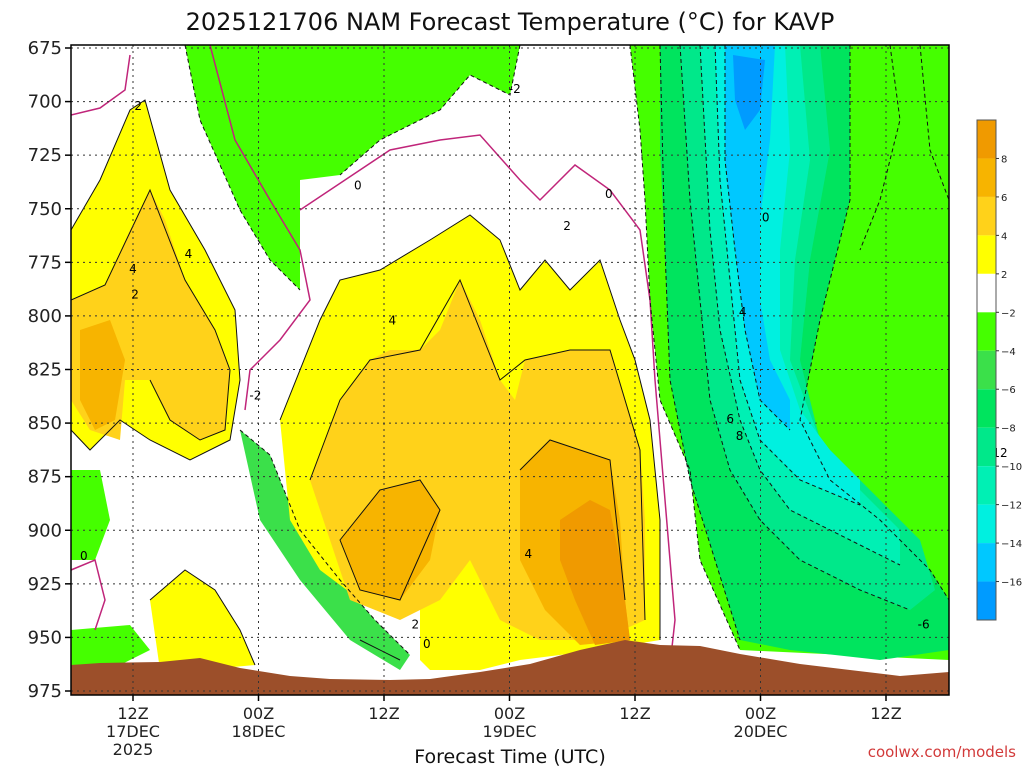 This screenshot has height=768, width=1024. Describe the element at coordinates (509, 757) in the screenshot. I see `x-axis-title: Forecast Time (UTC)` at that location.